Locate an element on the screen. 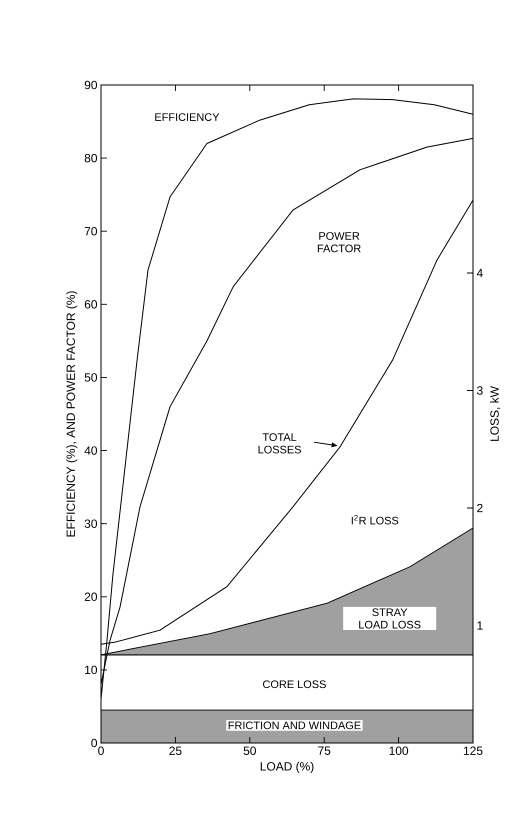 Image resolution: width=530 pixels, height=840 pixels. y2-tick-label: 4 is located at coordinates (479, 273).